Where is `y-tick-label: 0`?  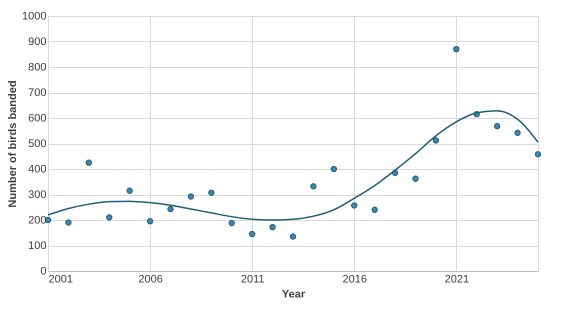
y-tick-label: 0 is located at coordinates (43, 272).